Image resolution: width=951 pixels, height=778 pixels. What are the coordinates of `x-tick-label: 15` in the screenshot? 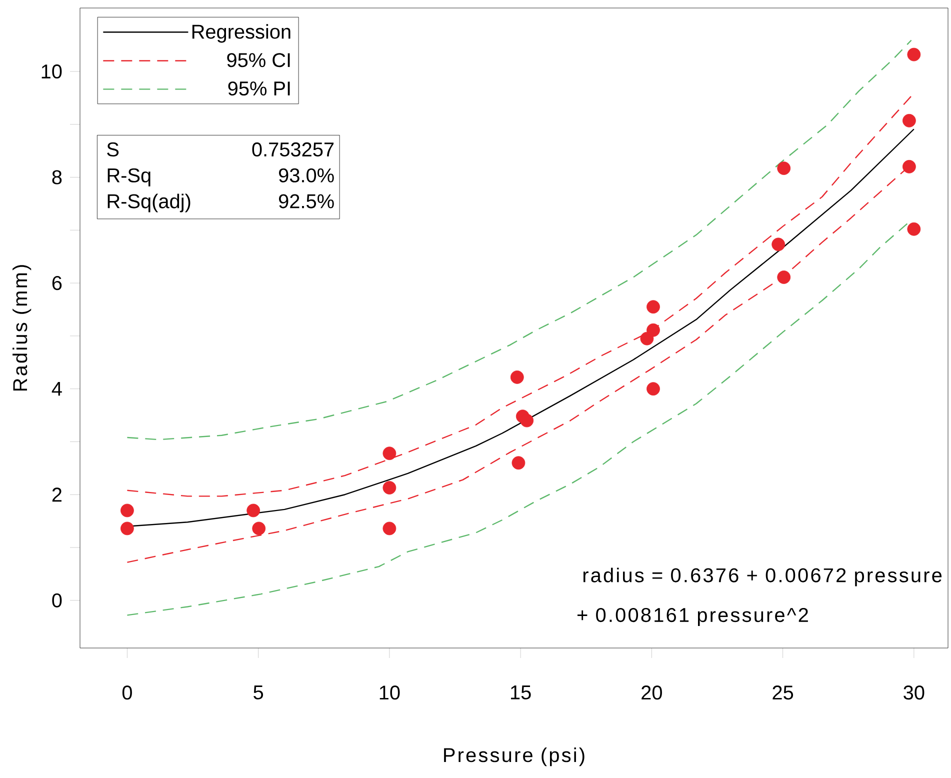 It's located at (520, 693).